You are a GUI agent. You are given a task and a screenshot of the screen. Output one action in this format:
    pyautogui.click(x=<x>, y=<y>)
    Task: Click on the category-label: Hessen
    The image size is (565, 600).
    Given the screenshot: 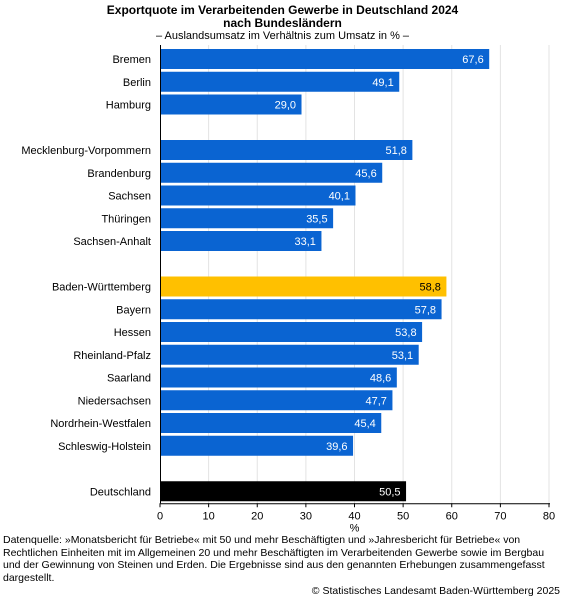 What is the action you would take?
    pyautogui.click(x=132, y=333)
    